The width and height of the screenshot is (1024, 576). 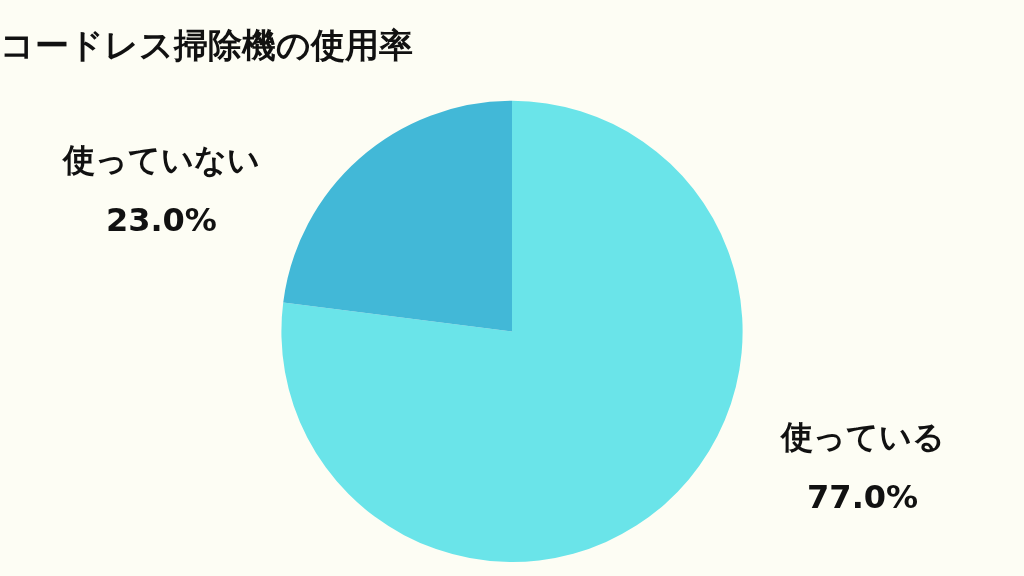 I want to click on slice-label: 使っている, so click(x=862, y=437).